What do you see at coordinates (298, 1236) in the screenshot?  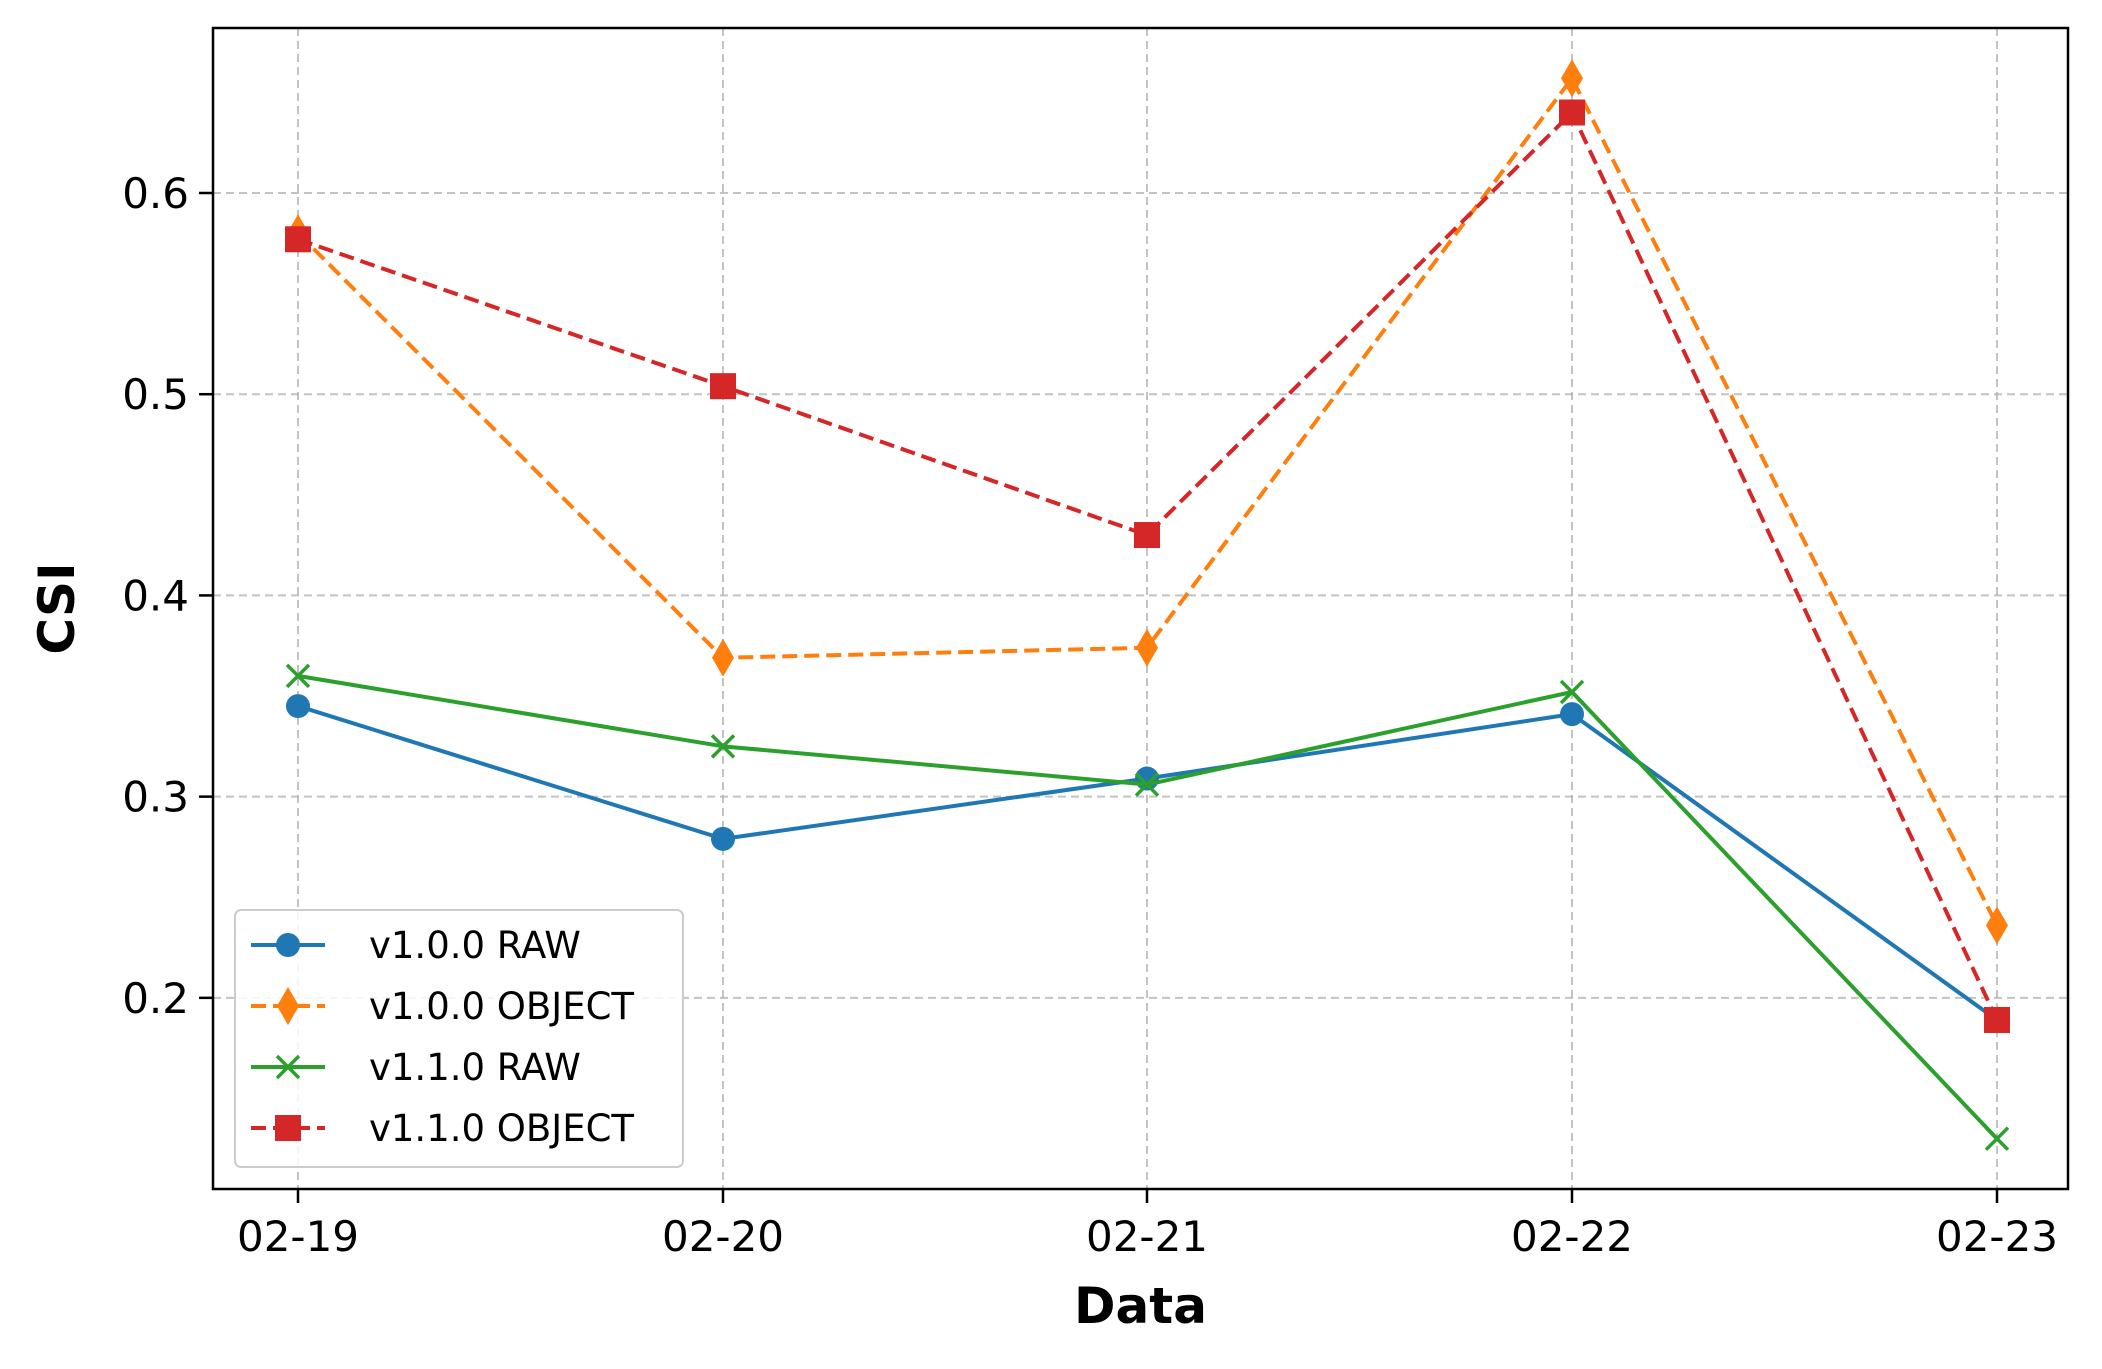 I see `x-tick-label: 02-19` at bounding box center [298, 1236].